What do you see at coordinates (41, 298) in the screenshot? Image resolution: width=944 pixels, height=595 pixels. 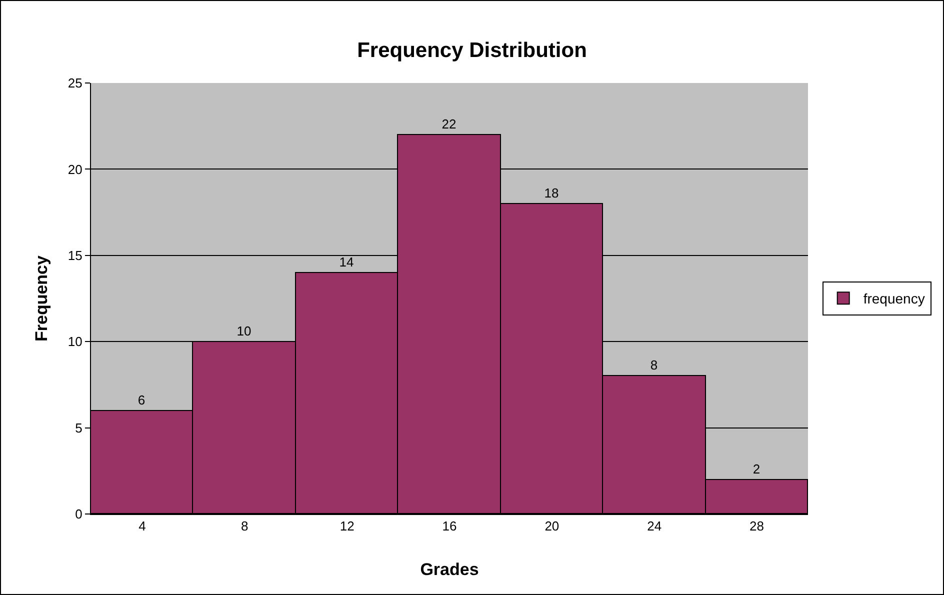 I see `y-axis-title: Frequency` at bounding box center [41, 298].